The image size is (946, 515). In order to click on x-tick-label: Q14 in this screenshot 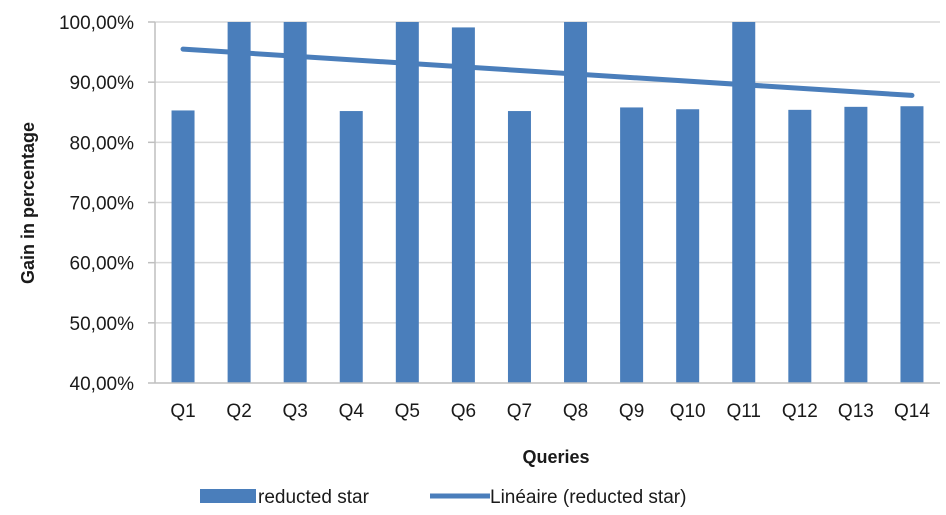, I will do `click(912, 411)`.